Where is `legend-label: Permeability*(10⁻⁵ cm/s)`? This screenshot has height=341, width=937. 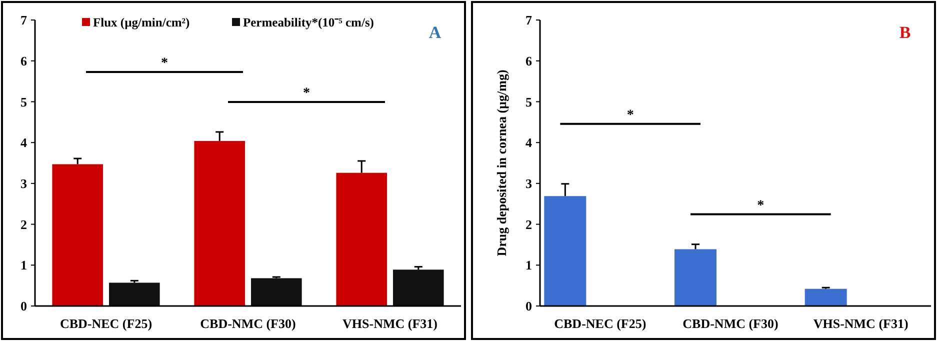 legend-label: Permeability*(10⁻⁵ cm/s) is located at coordinates (308, 22).